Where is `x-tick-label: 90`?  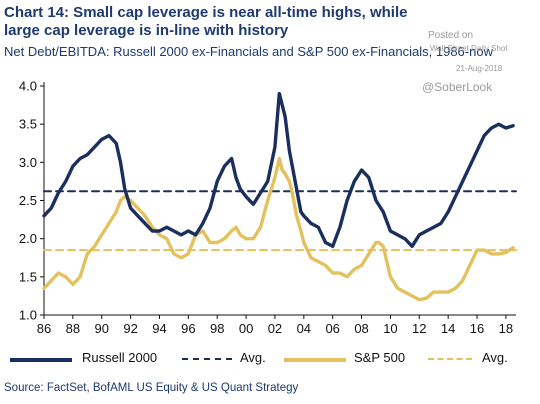 x-tick-label: 90 is located at coordinates (102, 328).